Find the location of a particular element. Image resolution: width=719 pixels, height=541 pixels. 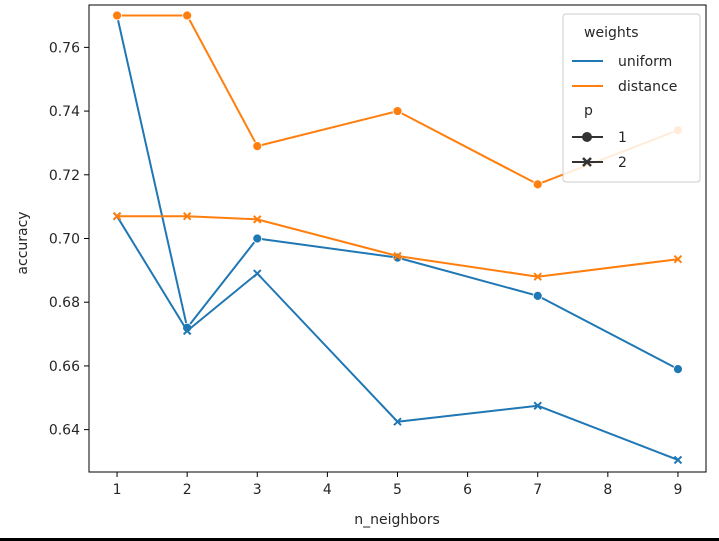

x-tick-label: 1 is located at coordinates (117, 490).